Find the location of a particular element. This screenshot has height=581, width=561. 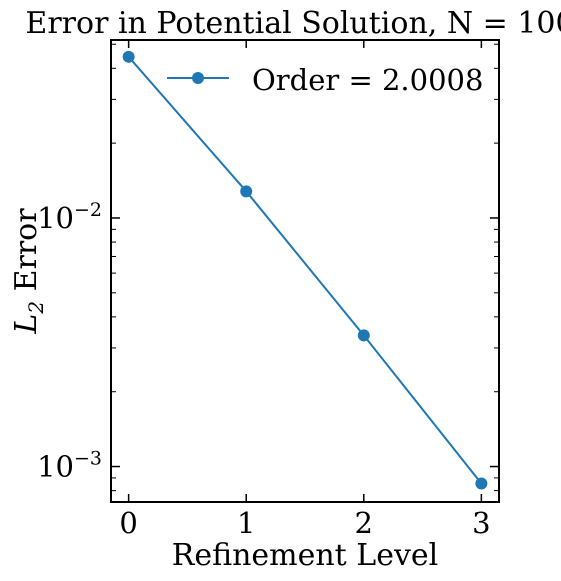

x-tick-label: 2 is located at coordinates (364, 523).